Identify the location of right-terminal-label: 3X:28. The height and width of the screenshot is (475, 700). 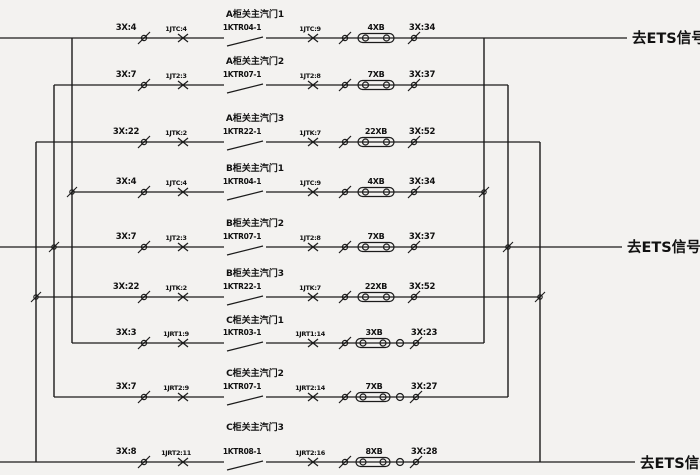
(424, 452).